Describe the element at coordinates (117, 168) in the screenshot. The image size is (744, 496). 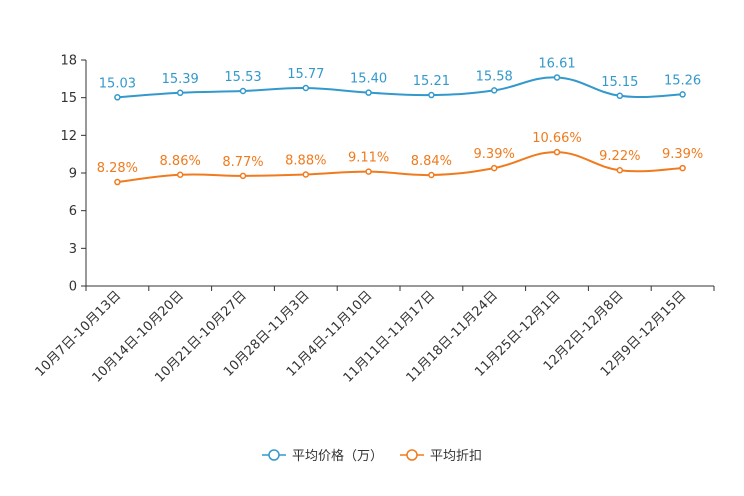
I see `data-label: 8.28%` at that location.